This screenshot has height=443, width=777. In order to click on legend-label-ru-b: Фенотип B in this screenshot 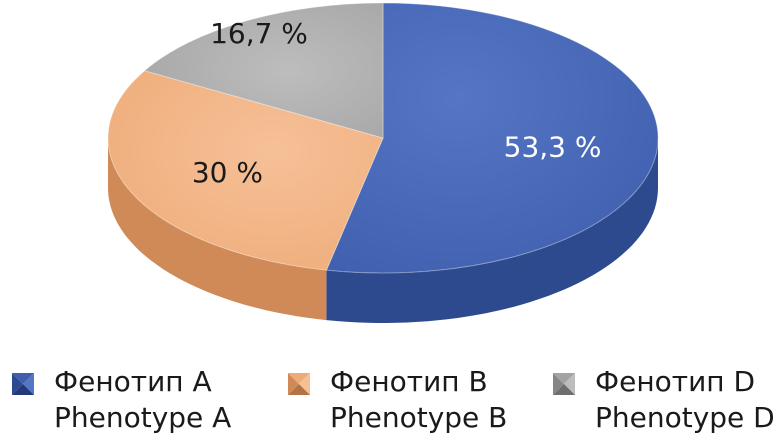, I will do `click(409, 381)`.